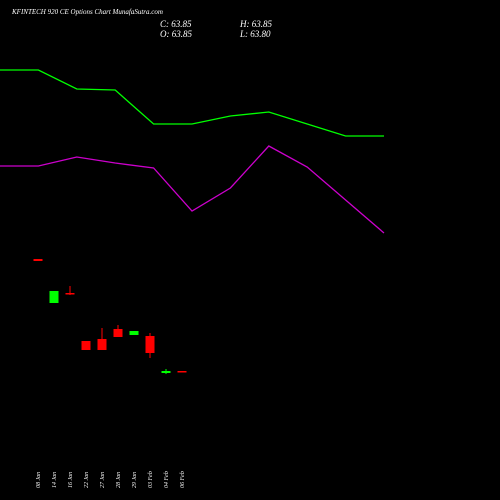  What do you see at coordinates (151, 479) in the screenshot?
I see `x-tick-label: 03 Feb` at bounding box center [151, 479].